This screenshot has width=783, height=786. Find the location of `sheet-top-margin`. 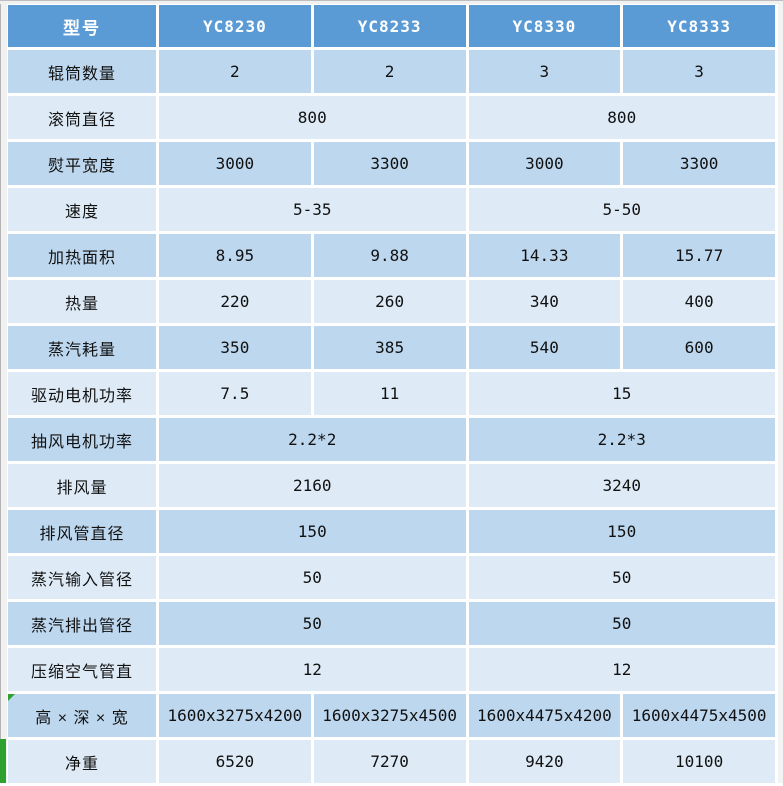

sheet-top-margin is located at coordinates (391, 2).